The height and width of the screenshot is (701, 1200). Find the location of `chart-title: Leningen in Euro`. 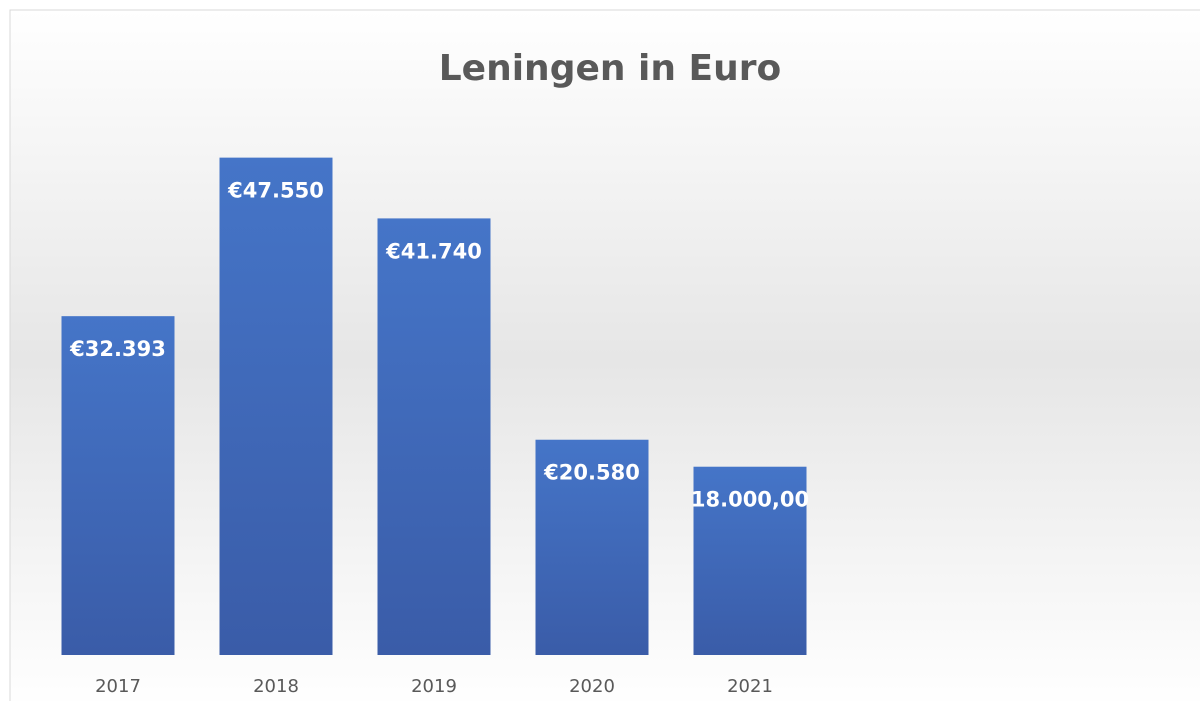

chart-title: Leningen in Euro is located at coordinates (610, 68).